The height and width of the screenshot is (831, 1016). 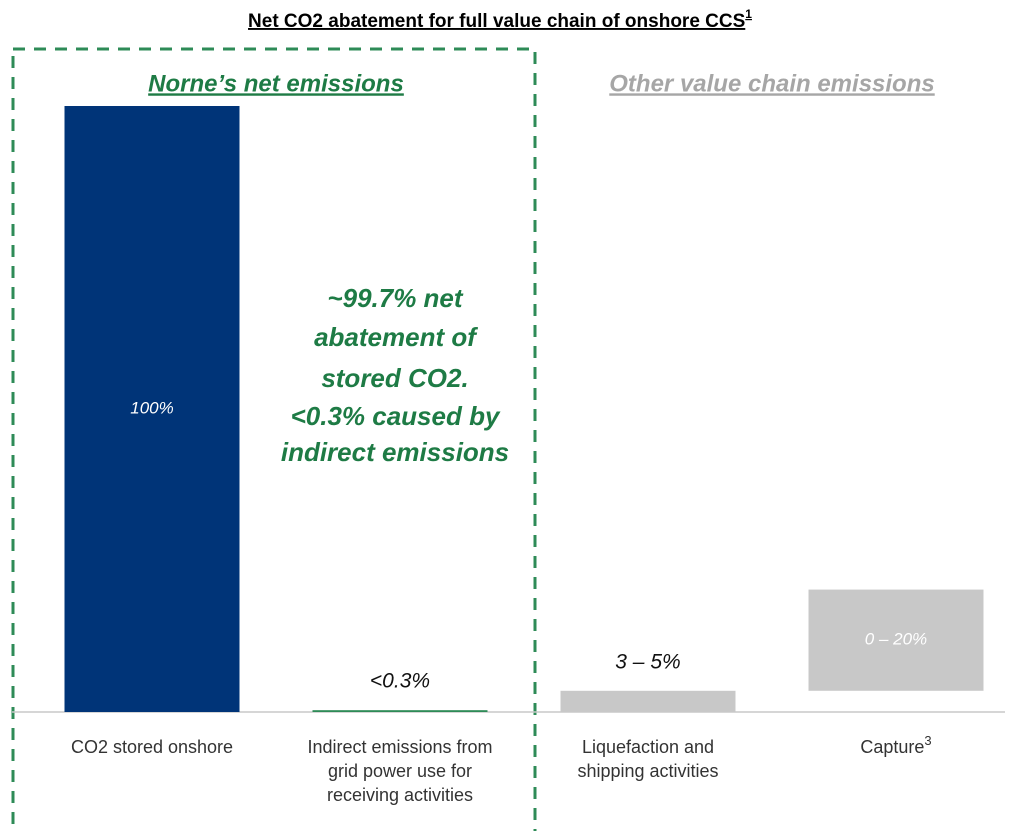 I want to click on x-tick-label: receiving activities, so click(x=400, y=795).